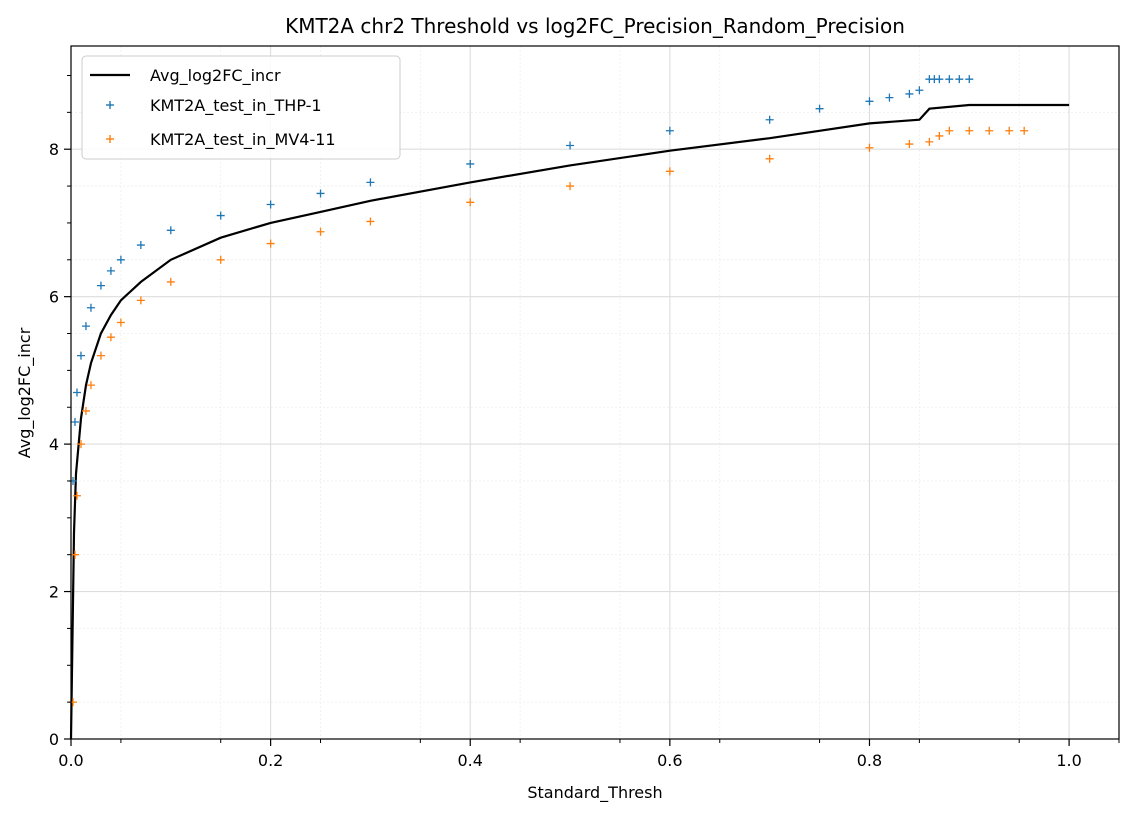  I want to click on y-tick-label: 4, so click(54, 444).